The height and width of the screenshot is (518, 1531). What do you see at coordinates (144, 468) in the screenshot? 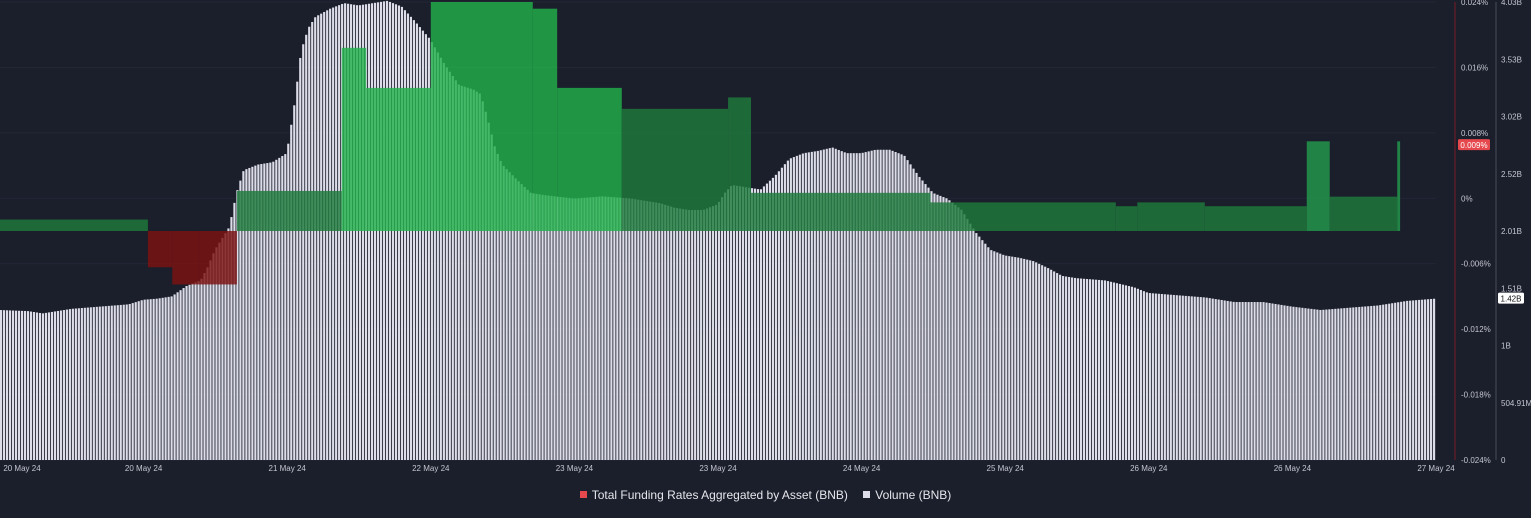
I see `x-tick-label: 20 May 24` at bounding box center [144, 468].